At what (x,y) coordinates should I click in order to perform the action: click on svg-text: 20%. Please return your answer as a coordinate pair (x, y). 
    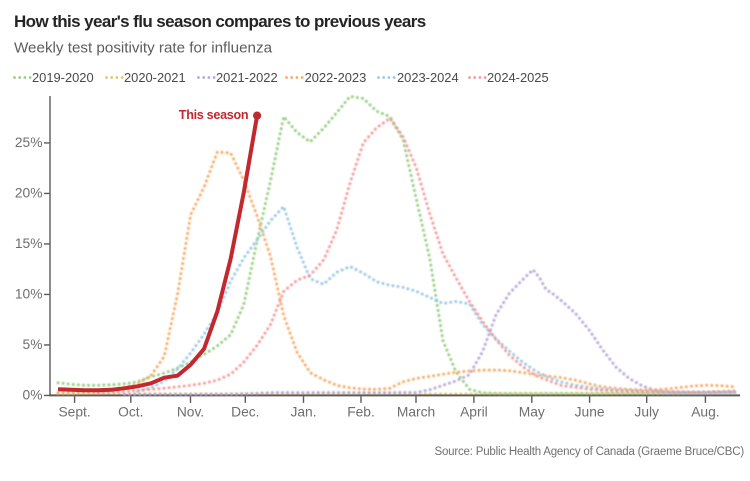
    Looking at the image, I should click on (29, 193).